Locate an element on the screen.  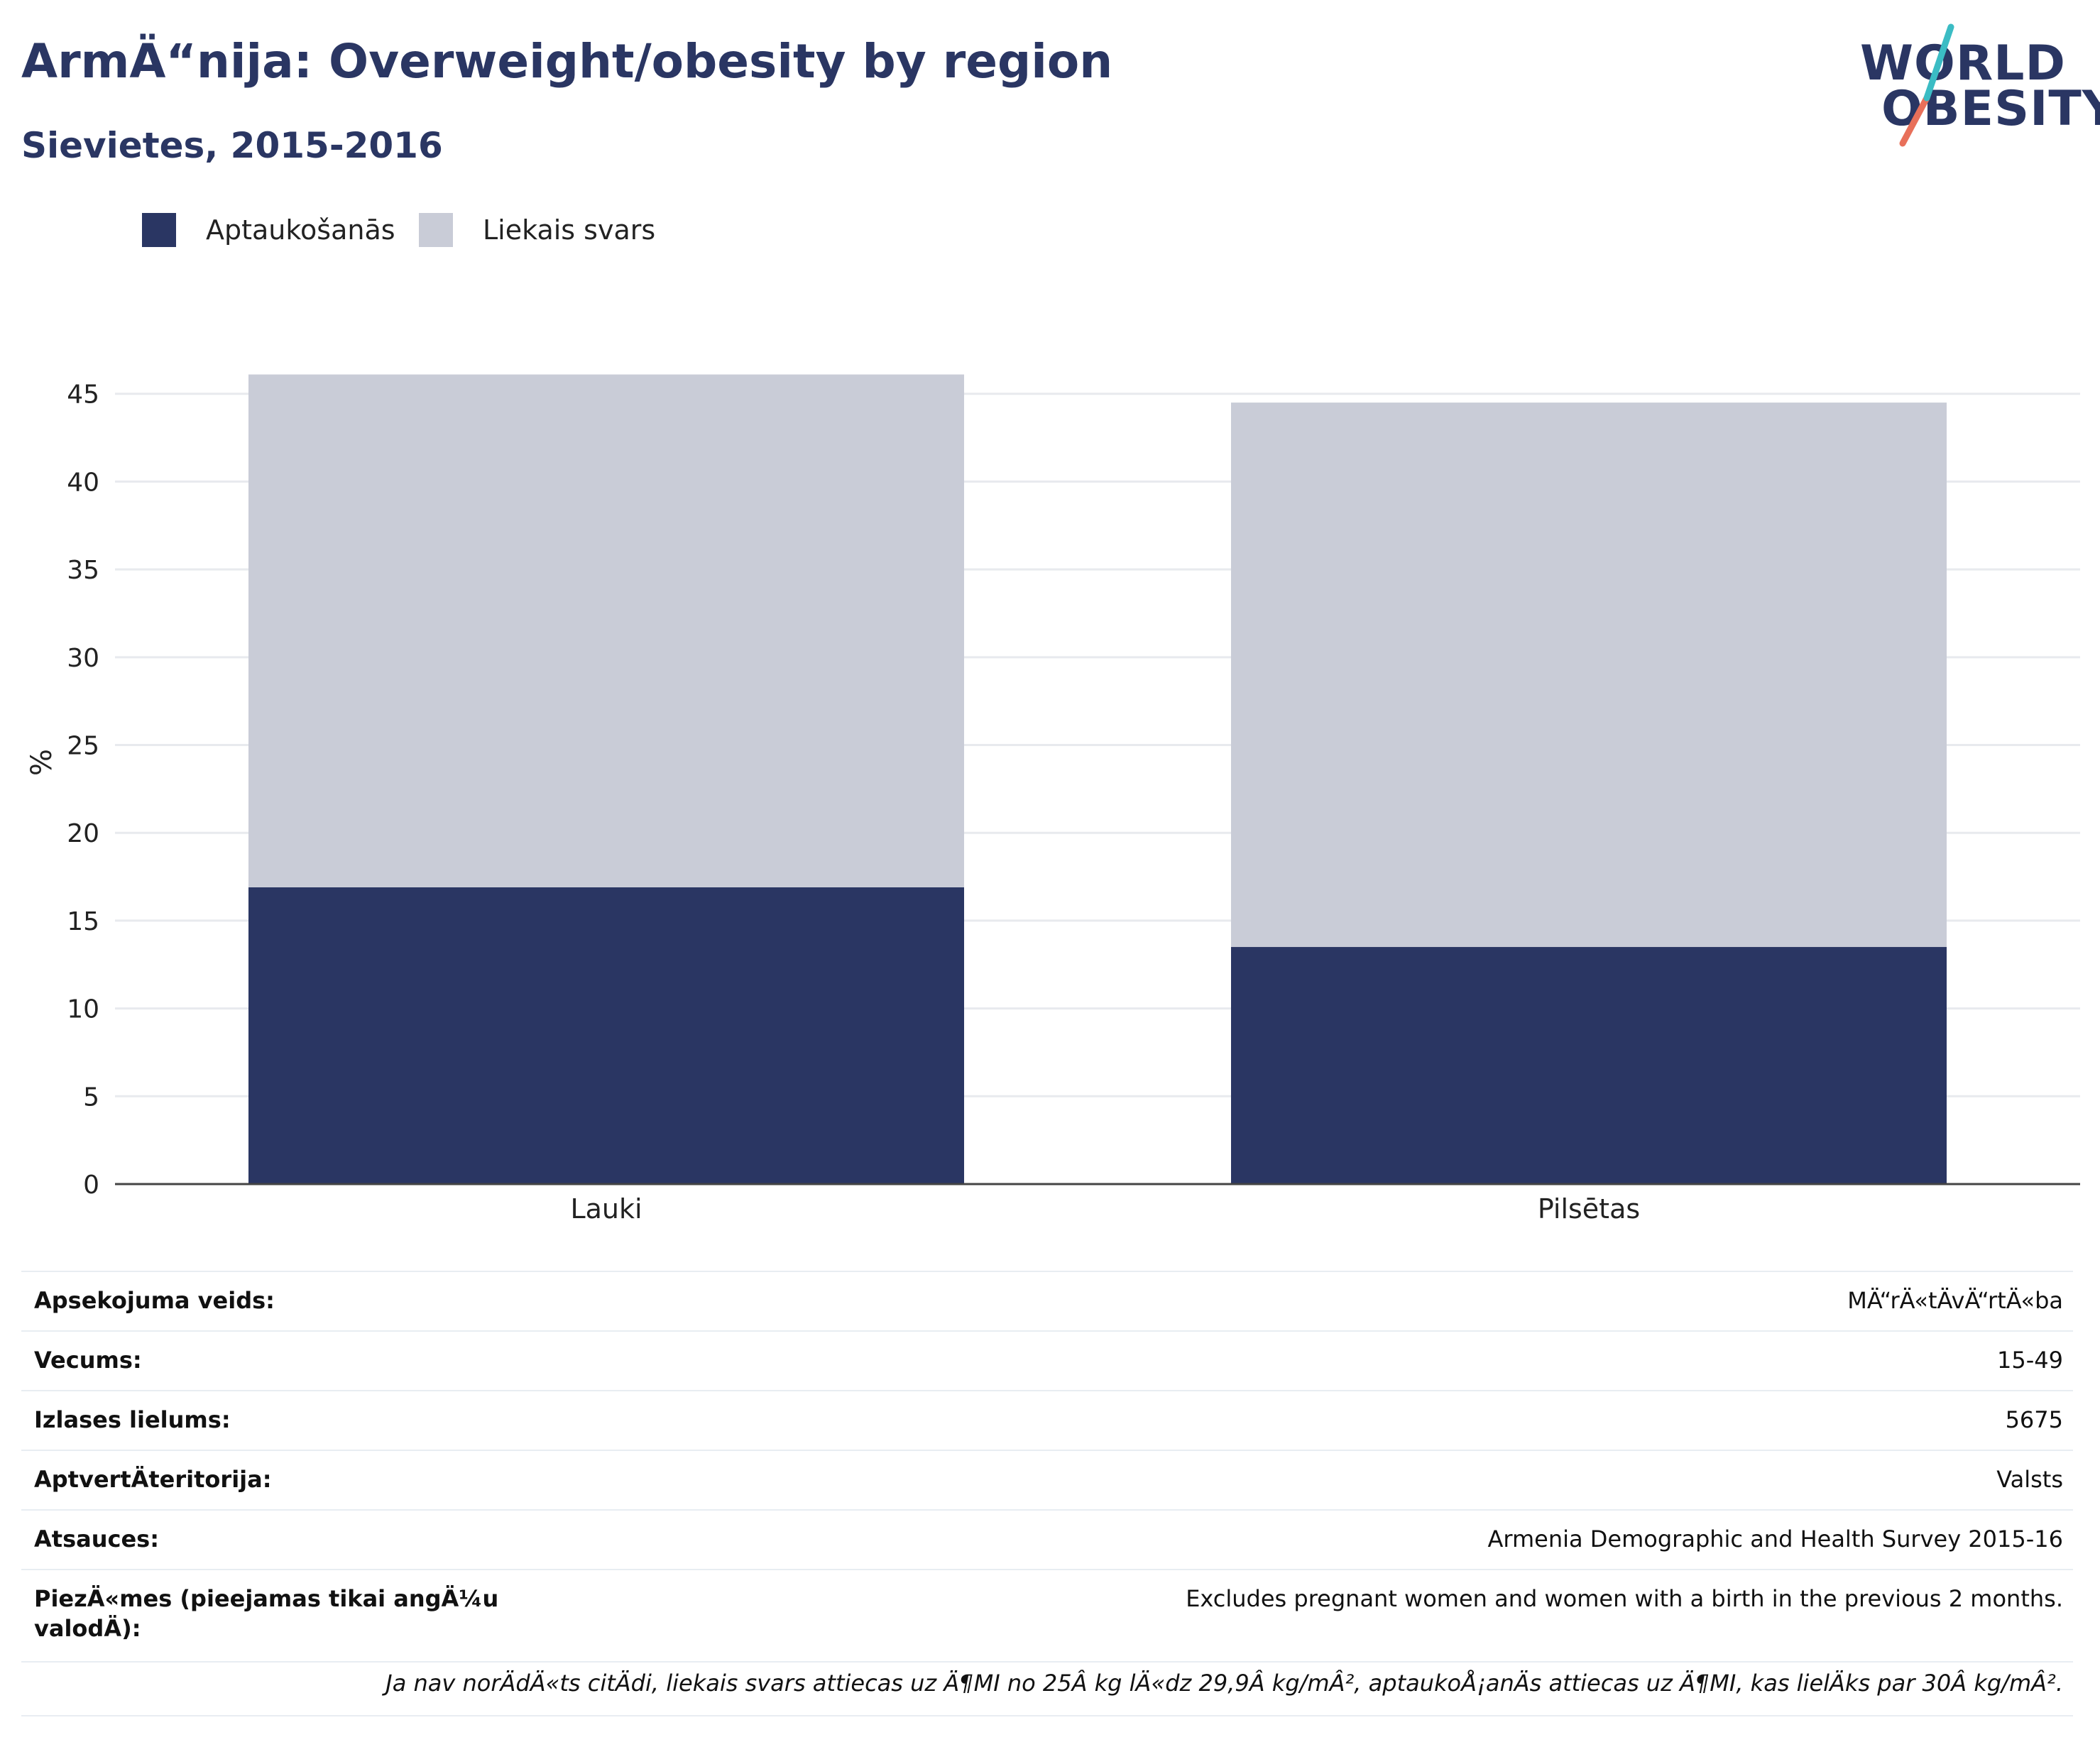
y-tick-label: 25 is located at coordinates (83, 746).